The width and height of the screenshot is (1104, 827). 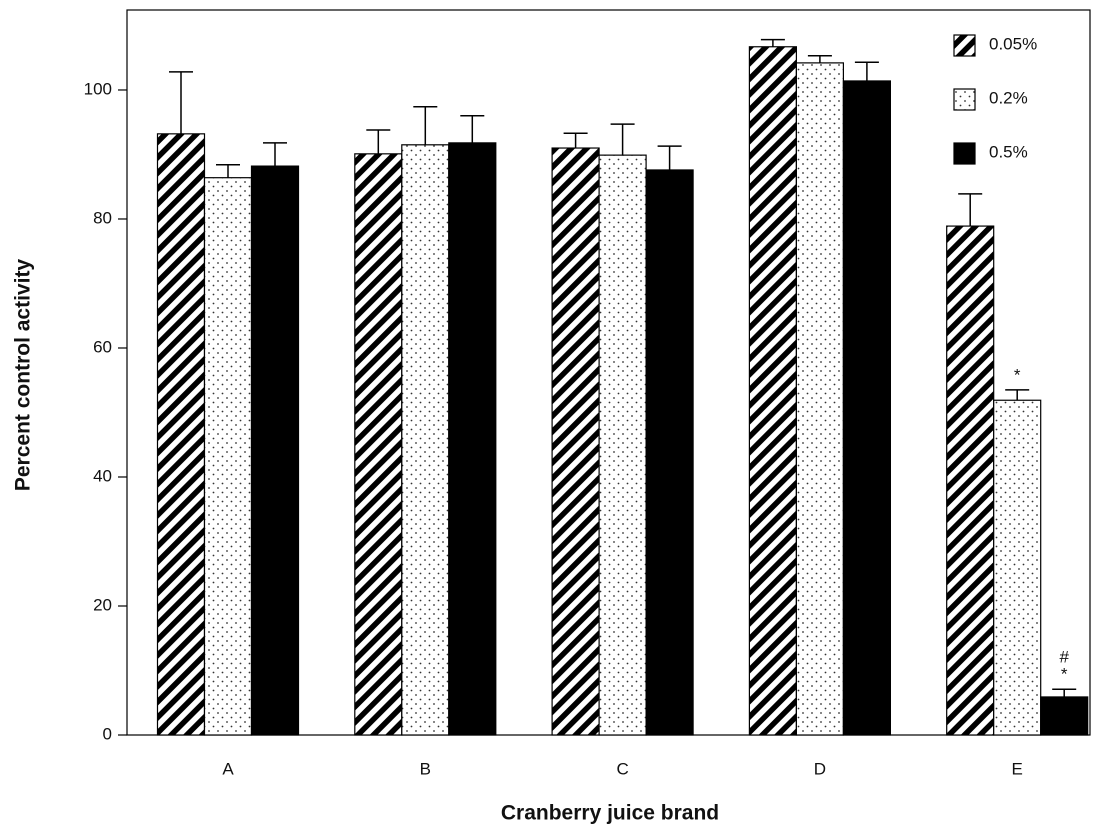 What do you see at coordinates (820, 768) in the screenshot?
I see `x-tick-label: D` at bounding box center [820, 768].